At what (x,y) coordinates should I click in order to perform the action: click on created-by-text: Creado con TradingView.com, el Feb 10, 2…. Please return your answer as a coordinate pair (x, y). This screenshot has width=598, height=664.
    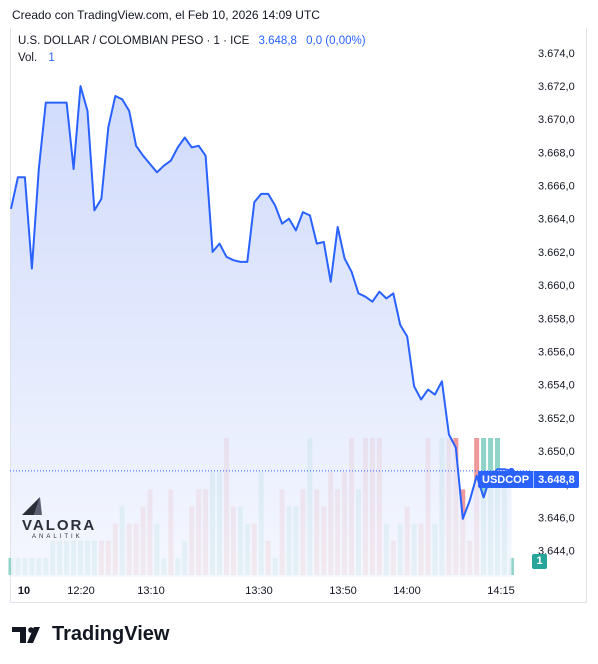
    Looking at the image, I should click on (166, 15).